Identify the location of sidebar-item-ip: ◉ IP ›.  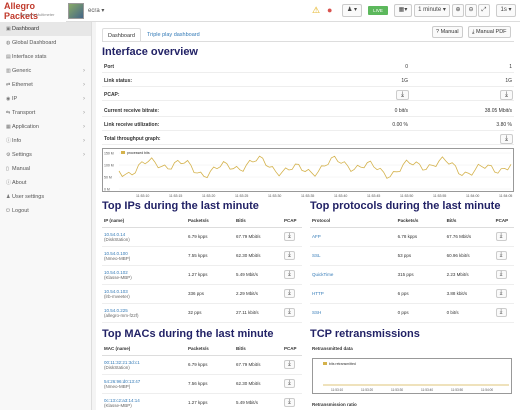
(45, 99).